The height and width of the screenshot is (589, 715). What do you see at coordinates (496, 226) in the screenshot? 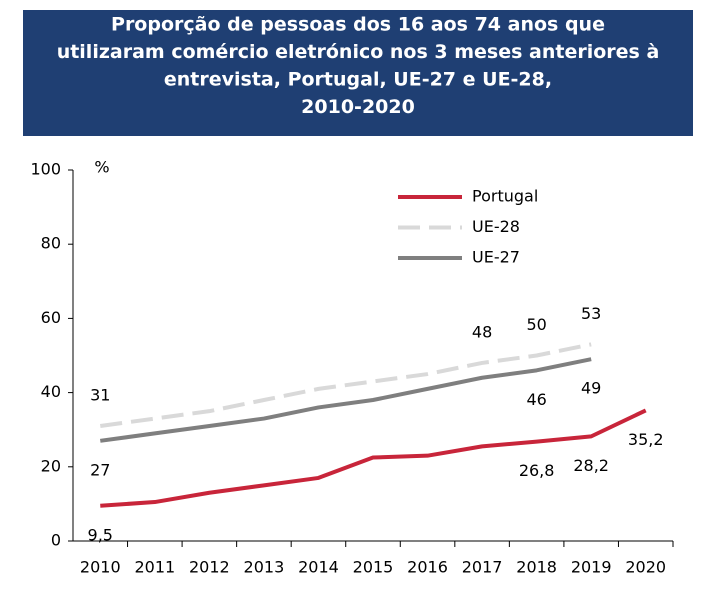
I see `legend-label: UE-28` at bounding box center [496, 226].